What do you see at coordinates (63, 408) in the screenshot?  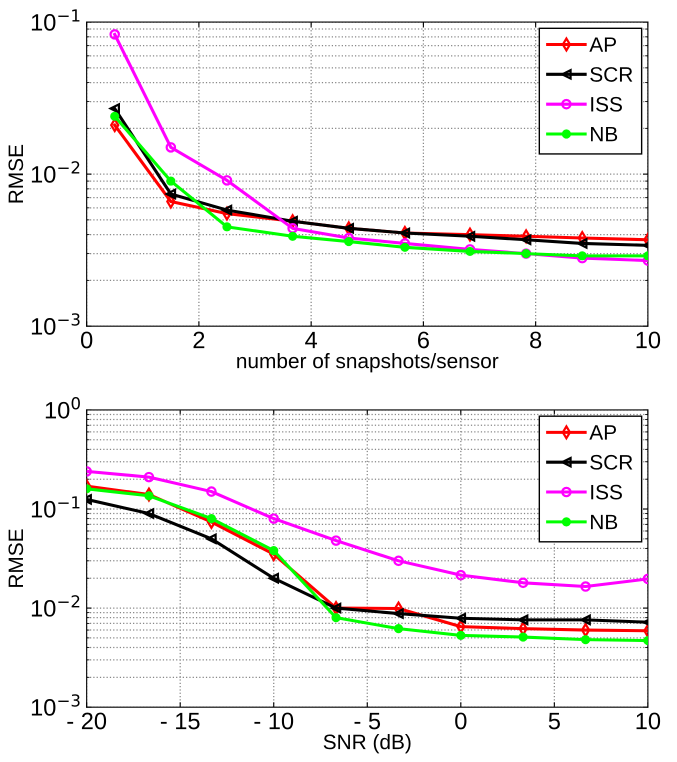 I see `y-tick-label: 10$^{0}$` at bounding box center [63, 408].